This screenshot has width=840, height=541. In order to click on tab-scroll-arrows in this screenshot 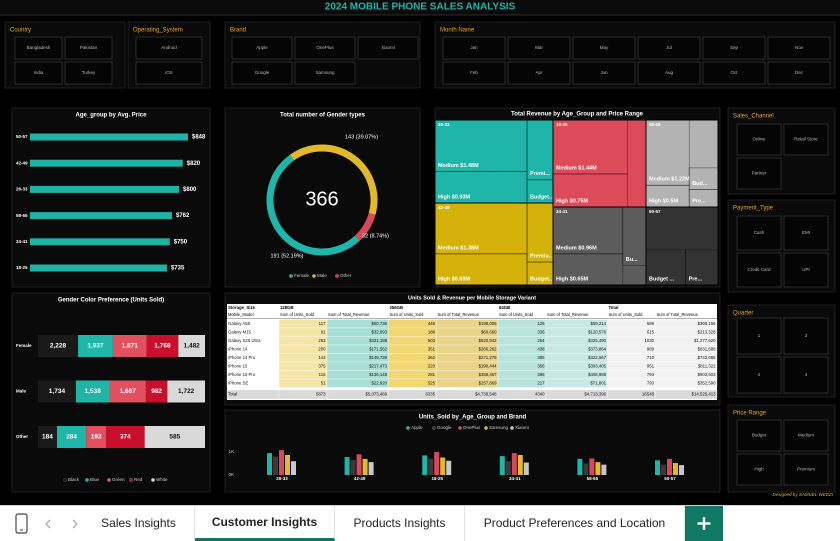, I will do `click(62, 524)`.